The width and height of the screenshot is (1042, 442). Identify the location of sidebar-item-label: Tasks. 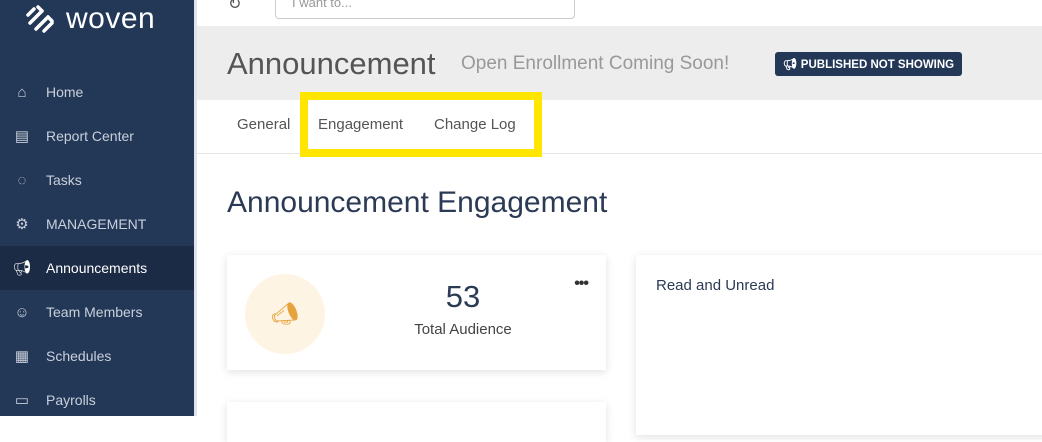
(64, 180).